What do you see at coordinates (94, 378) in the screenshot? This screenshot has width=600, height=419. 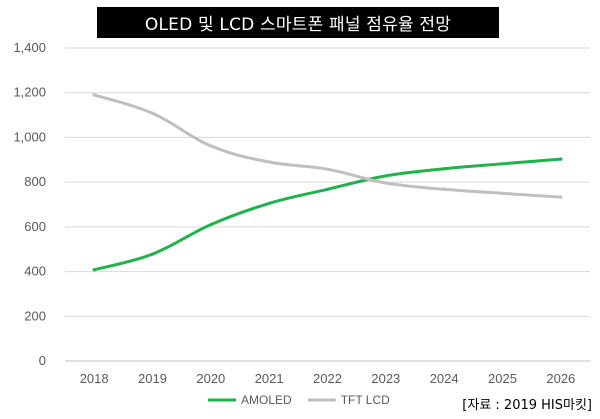 I see `x-tick-label: 2018` at bounding box center [94, 378].